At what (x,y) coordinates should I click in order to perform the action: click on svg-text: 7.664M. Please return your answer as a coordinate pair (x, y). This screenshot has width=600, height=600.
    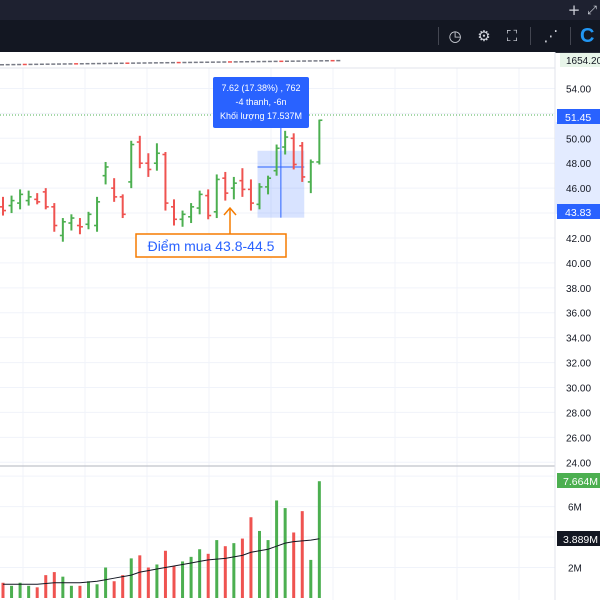
    Looking at the image, I should click on (580, 482).